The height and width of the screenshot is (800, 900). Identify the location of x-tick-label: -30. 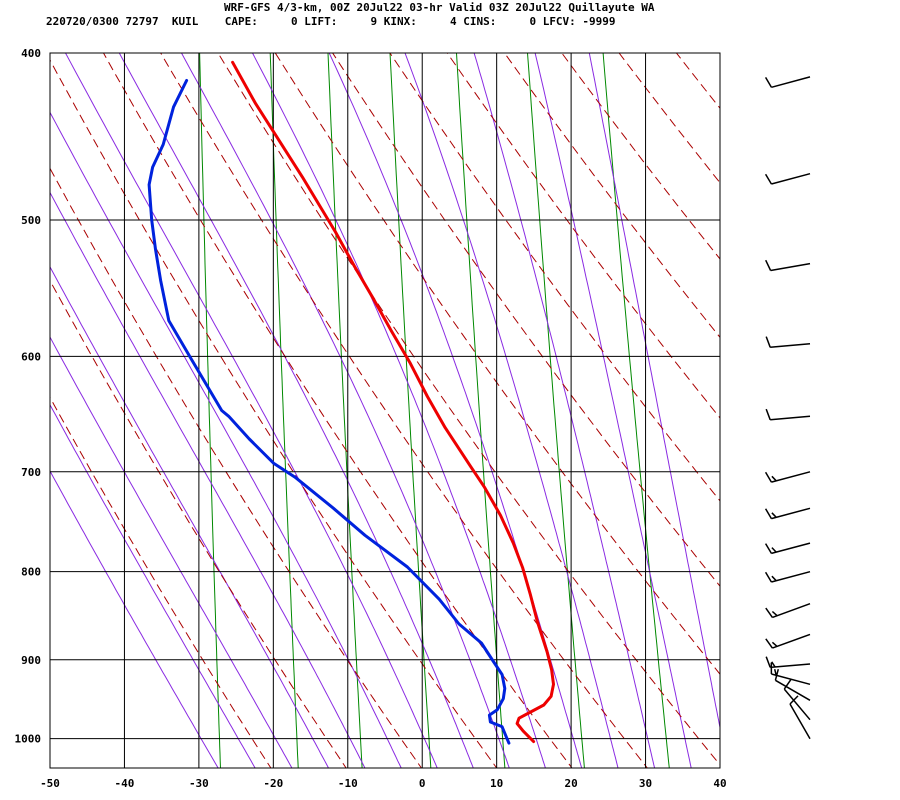
(199, 783).